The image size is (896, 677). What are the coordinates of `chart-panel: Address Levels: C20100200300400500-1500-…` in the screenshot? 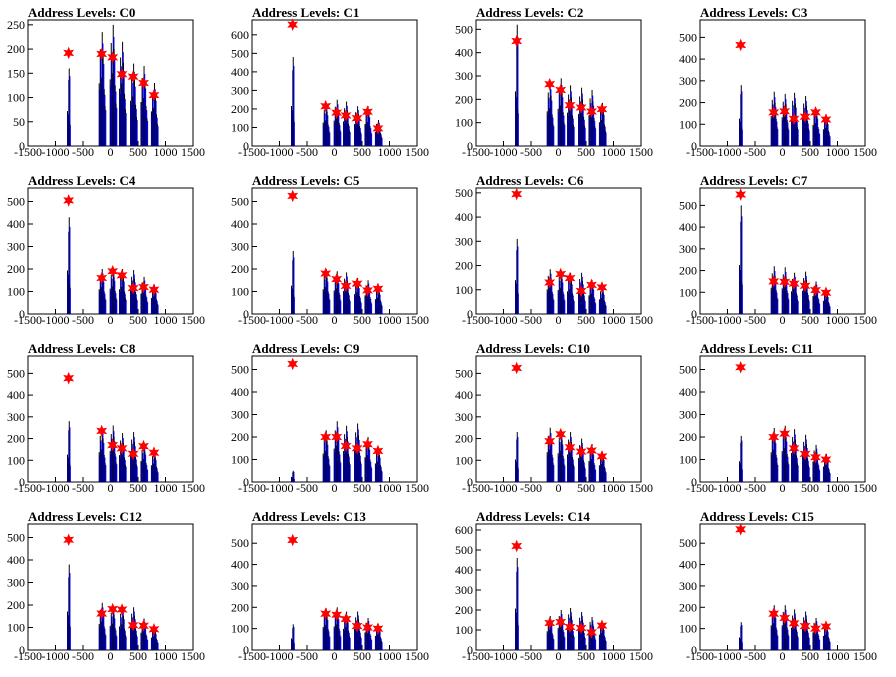 It's located at (554, 82).